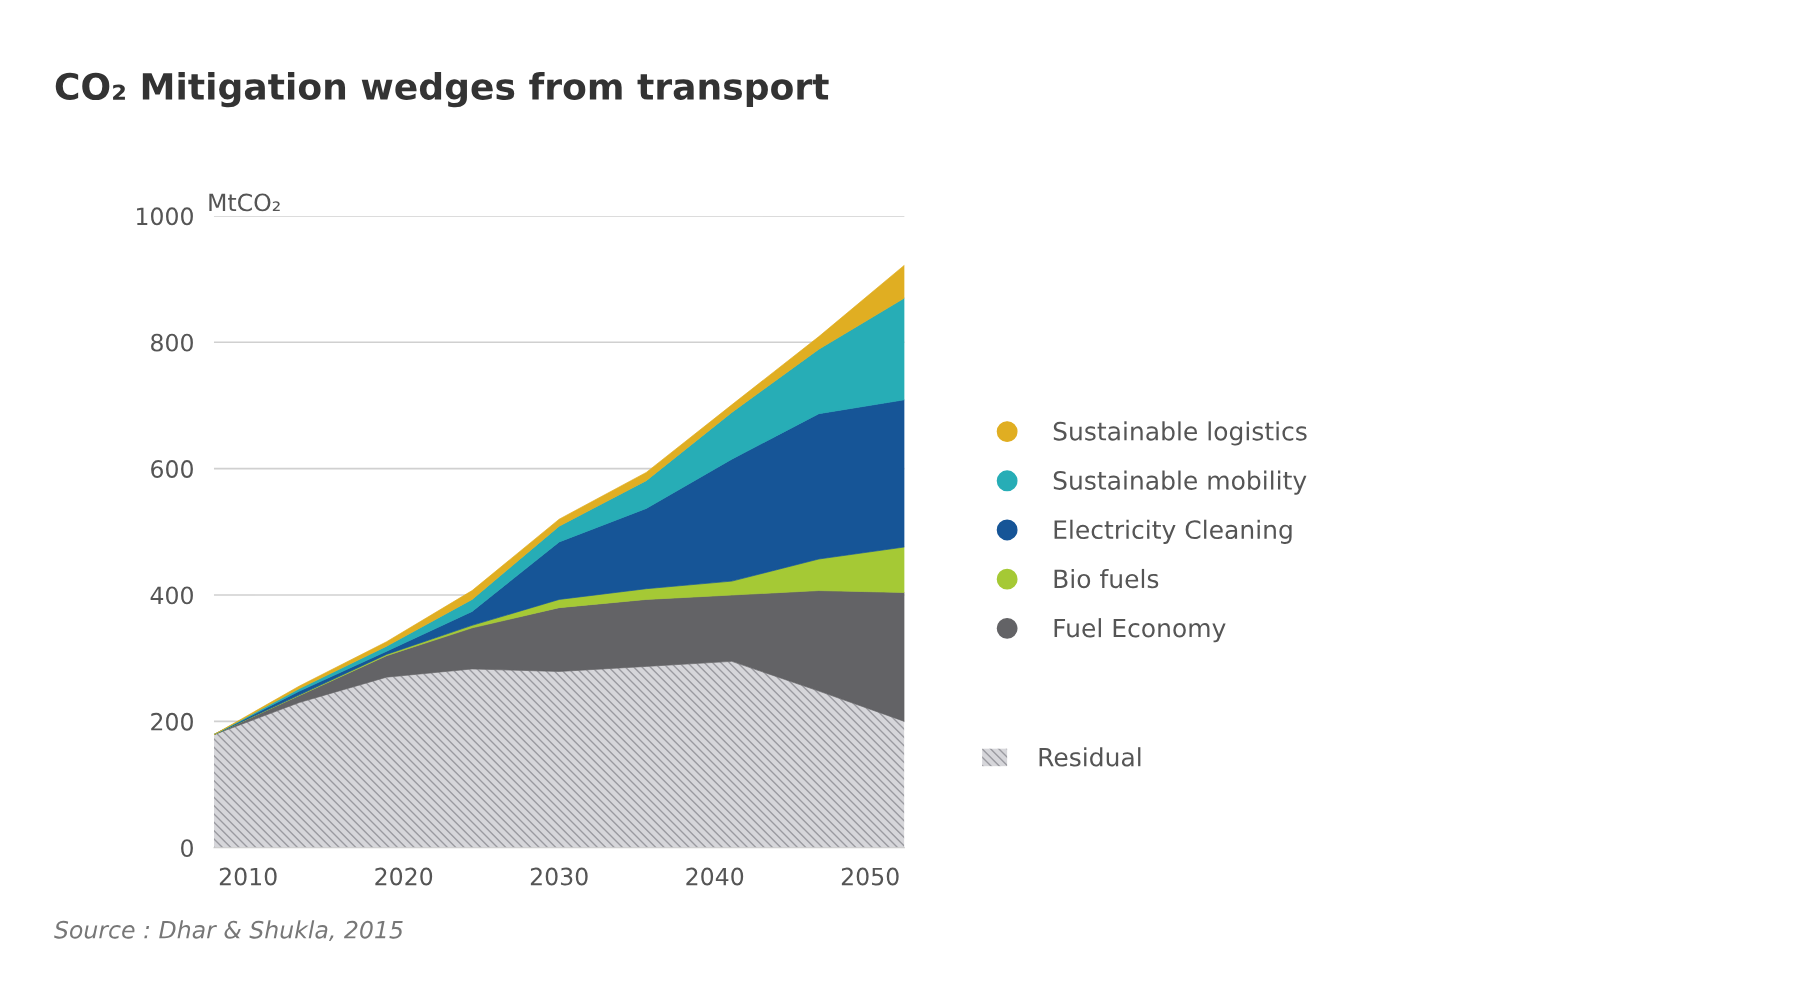  What do you see at coordinates (1140, 630) in the screenshot?
I see `legend-label: Fuel Economy` at bounding box center [1140, 630].